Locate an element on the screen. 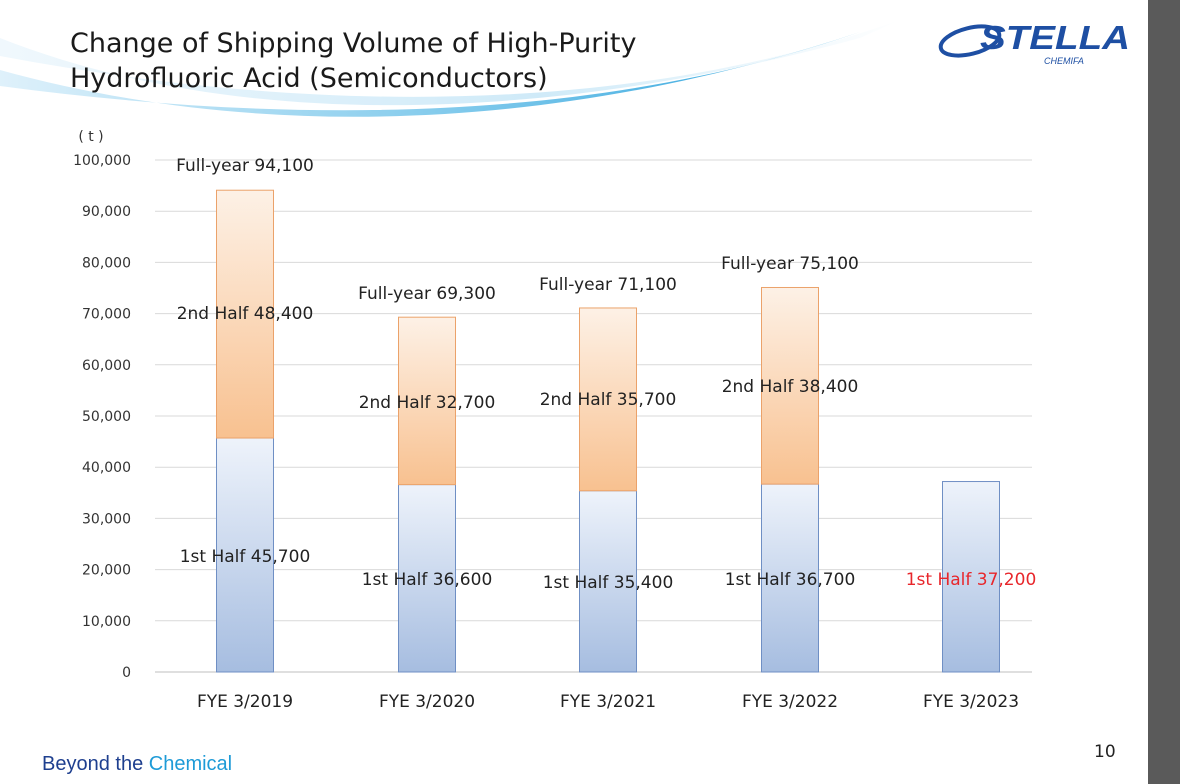 The width and height of the screenshot is (1180, 784). x-tick-label: FYE 3/2019 is located at coordinates (245, 702).